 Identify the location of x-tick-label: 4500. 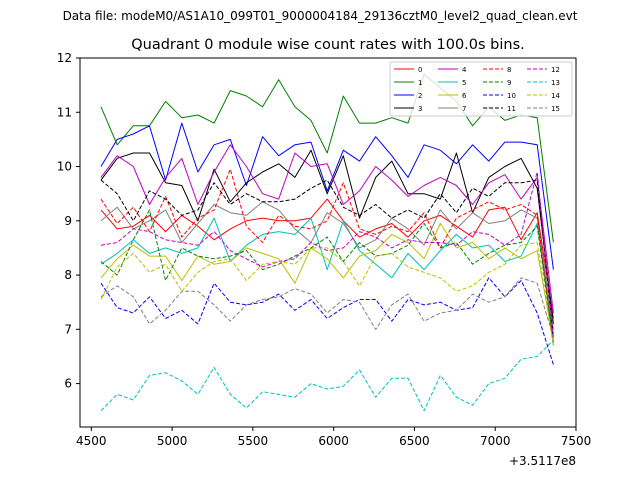
(91, 441).